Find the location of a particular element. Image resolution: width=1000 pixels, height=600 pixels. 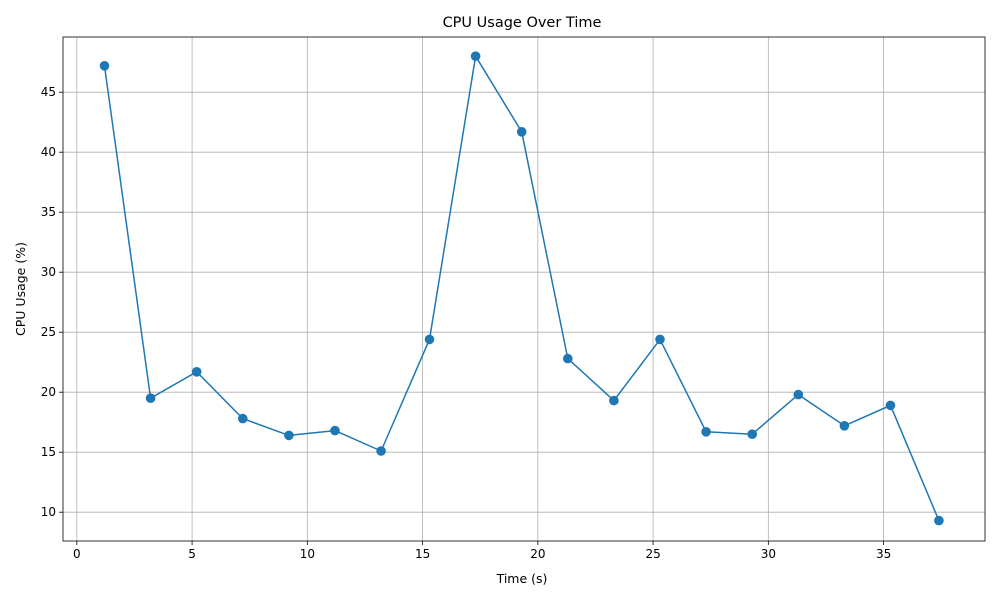

x-tick-label: 10 is located at coordinates (307, 554).